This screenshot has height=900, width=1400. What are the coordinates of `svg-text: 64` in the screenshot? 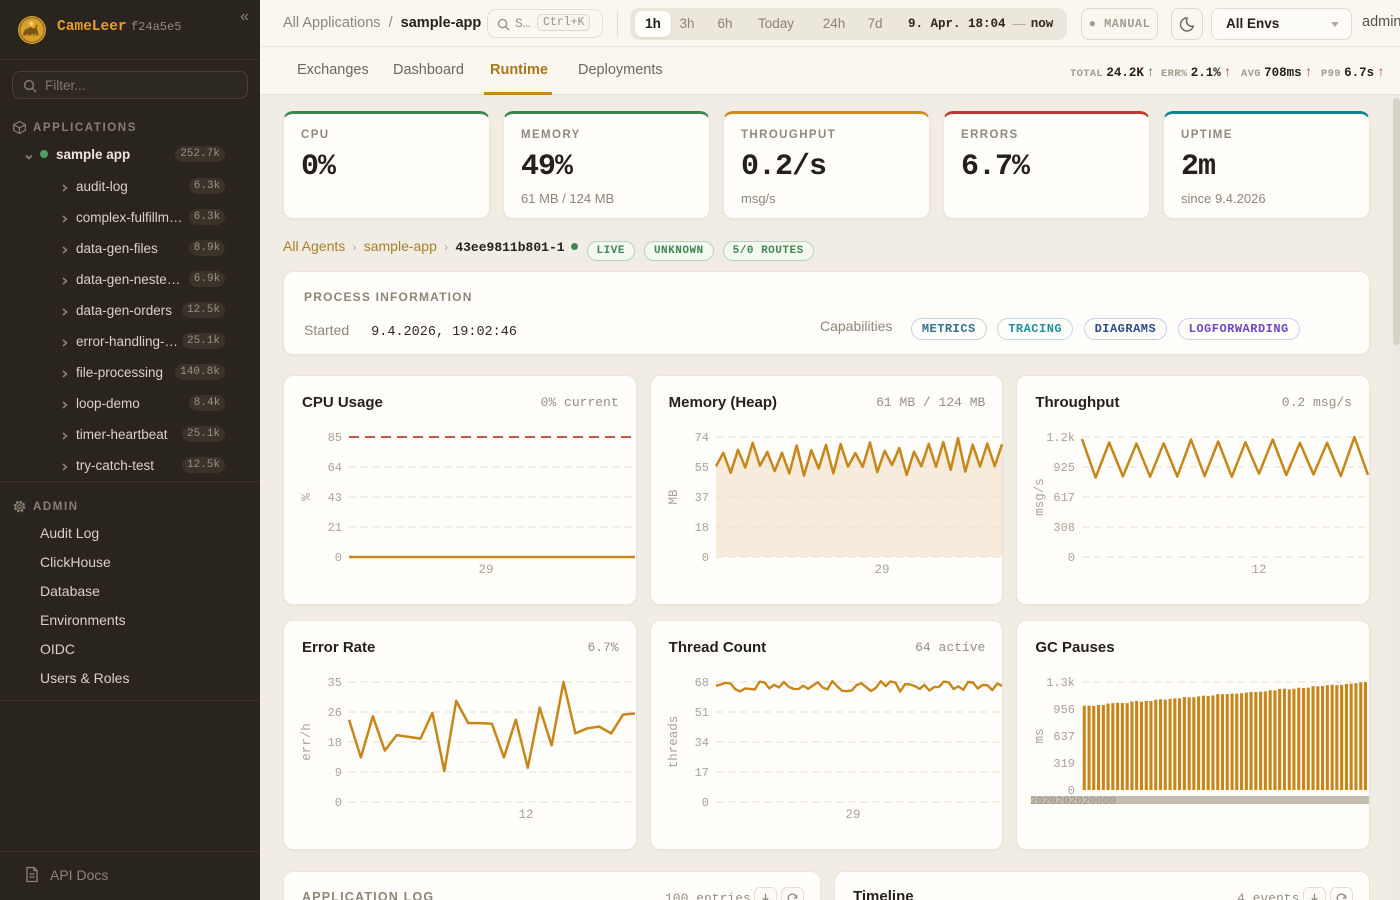 It's located at (335, 468).